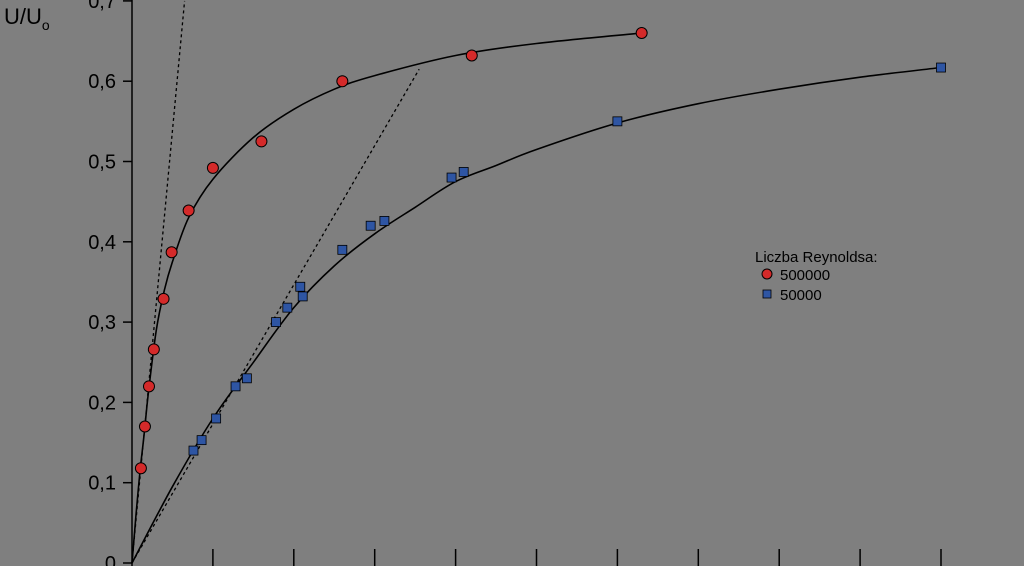 This screenshot has width=1024, height=566. I want to click on legend: Liczba Reynoldsa: 500000 50000, so click(816, 276).